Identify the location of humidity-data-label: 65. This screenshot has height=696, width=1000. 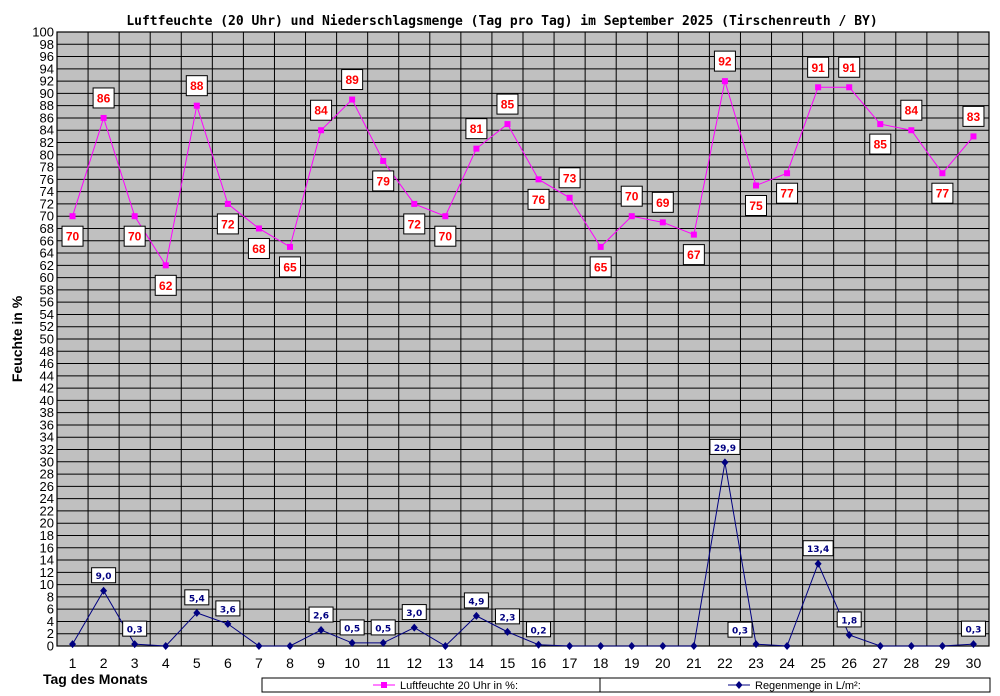
(290, 267).